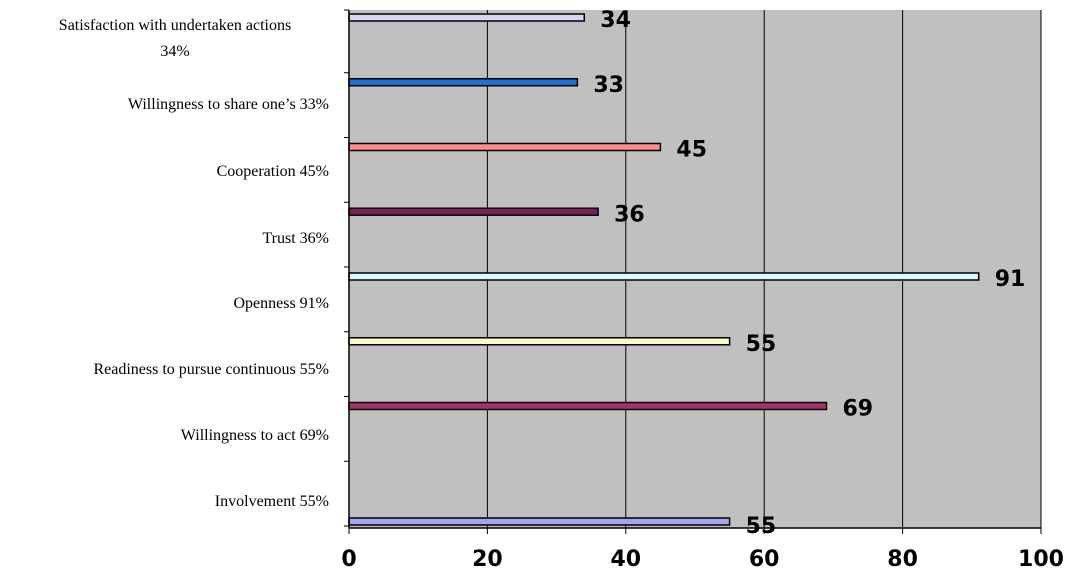 This screenshot has width=1068, height=584. Describe the element at coordinates (228, 104) in the screenshot. I see `category-label: Willingness to share one’s 33%` at that location.